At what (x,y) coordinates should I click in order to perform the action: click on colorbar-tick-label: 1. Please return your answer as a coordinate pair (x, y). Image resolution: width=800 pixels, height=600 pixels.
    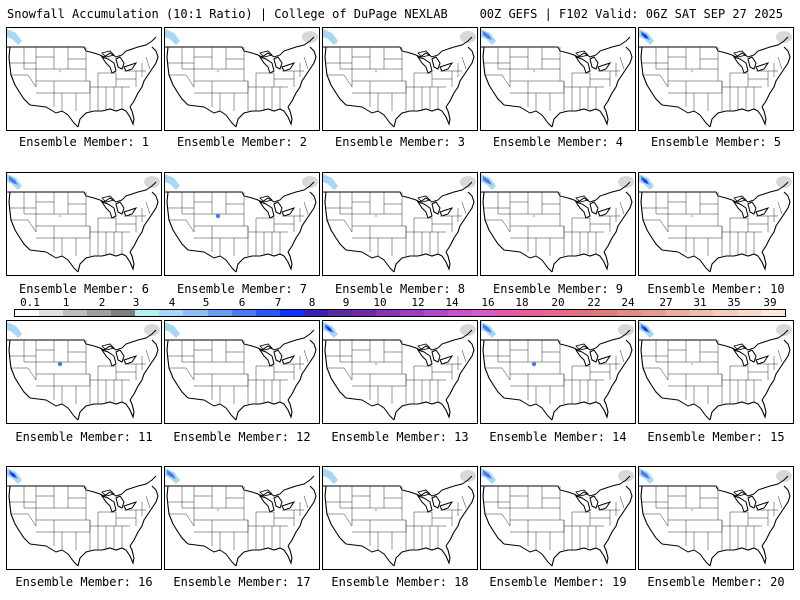
    Looking at the image, I should click on (66, 302).